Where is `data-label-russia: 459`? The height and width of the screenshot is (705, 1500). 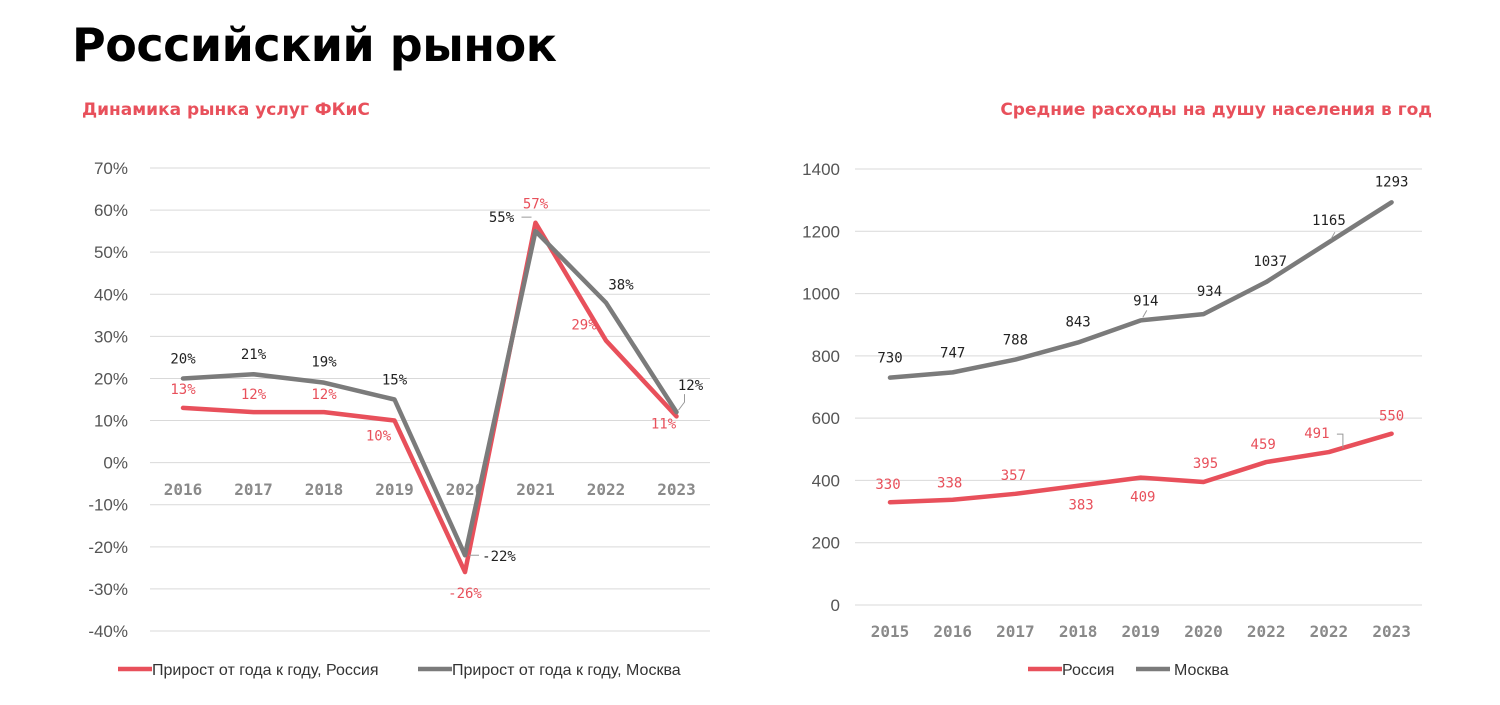
data-label-russia: 459 is located at coordinates (1263, 445).